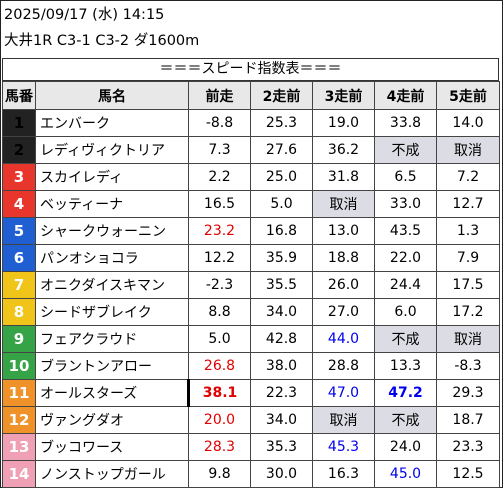 This screenshot has height=488, width=503. I want to click on speed-index-cell: 13.3, so click(405, 366).